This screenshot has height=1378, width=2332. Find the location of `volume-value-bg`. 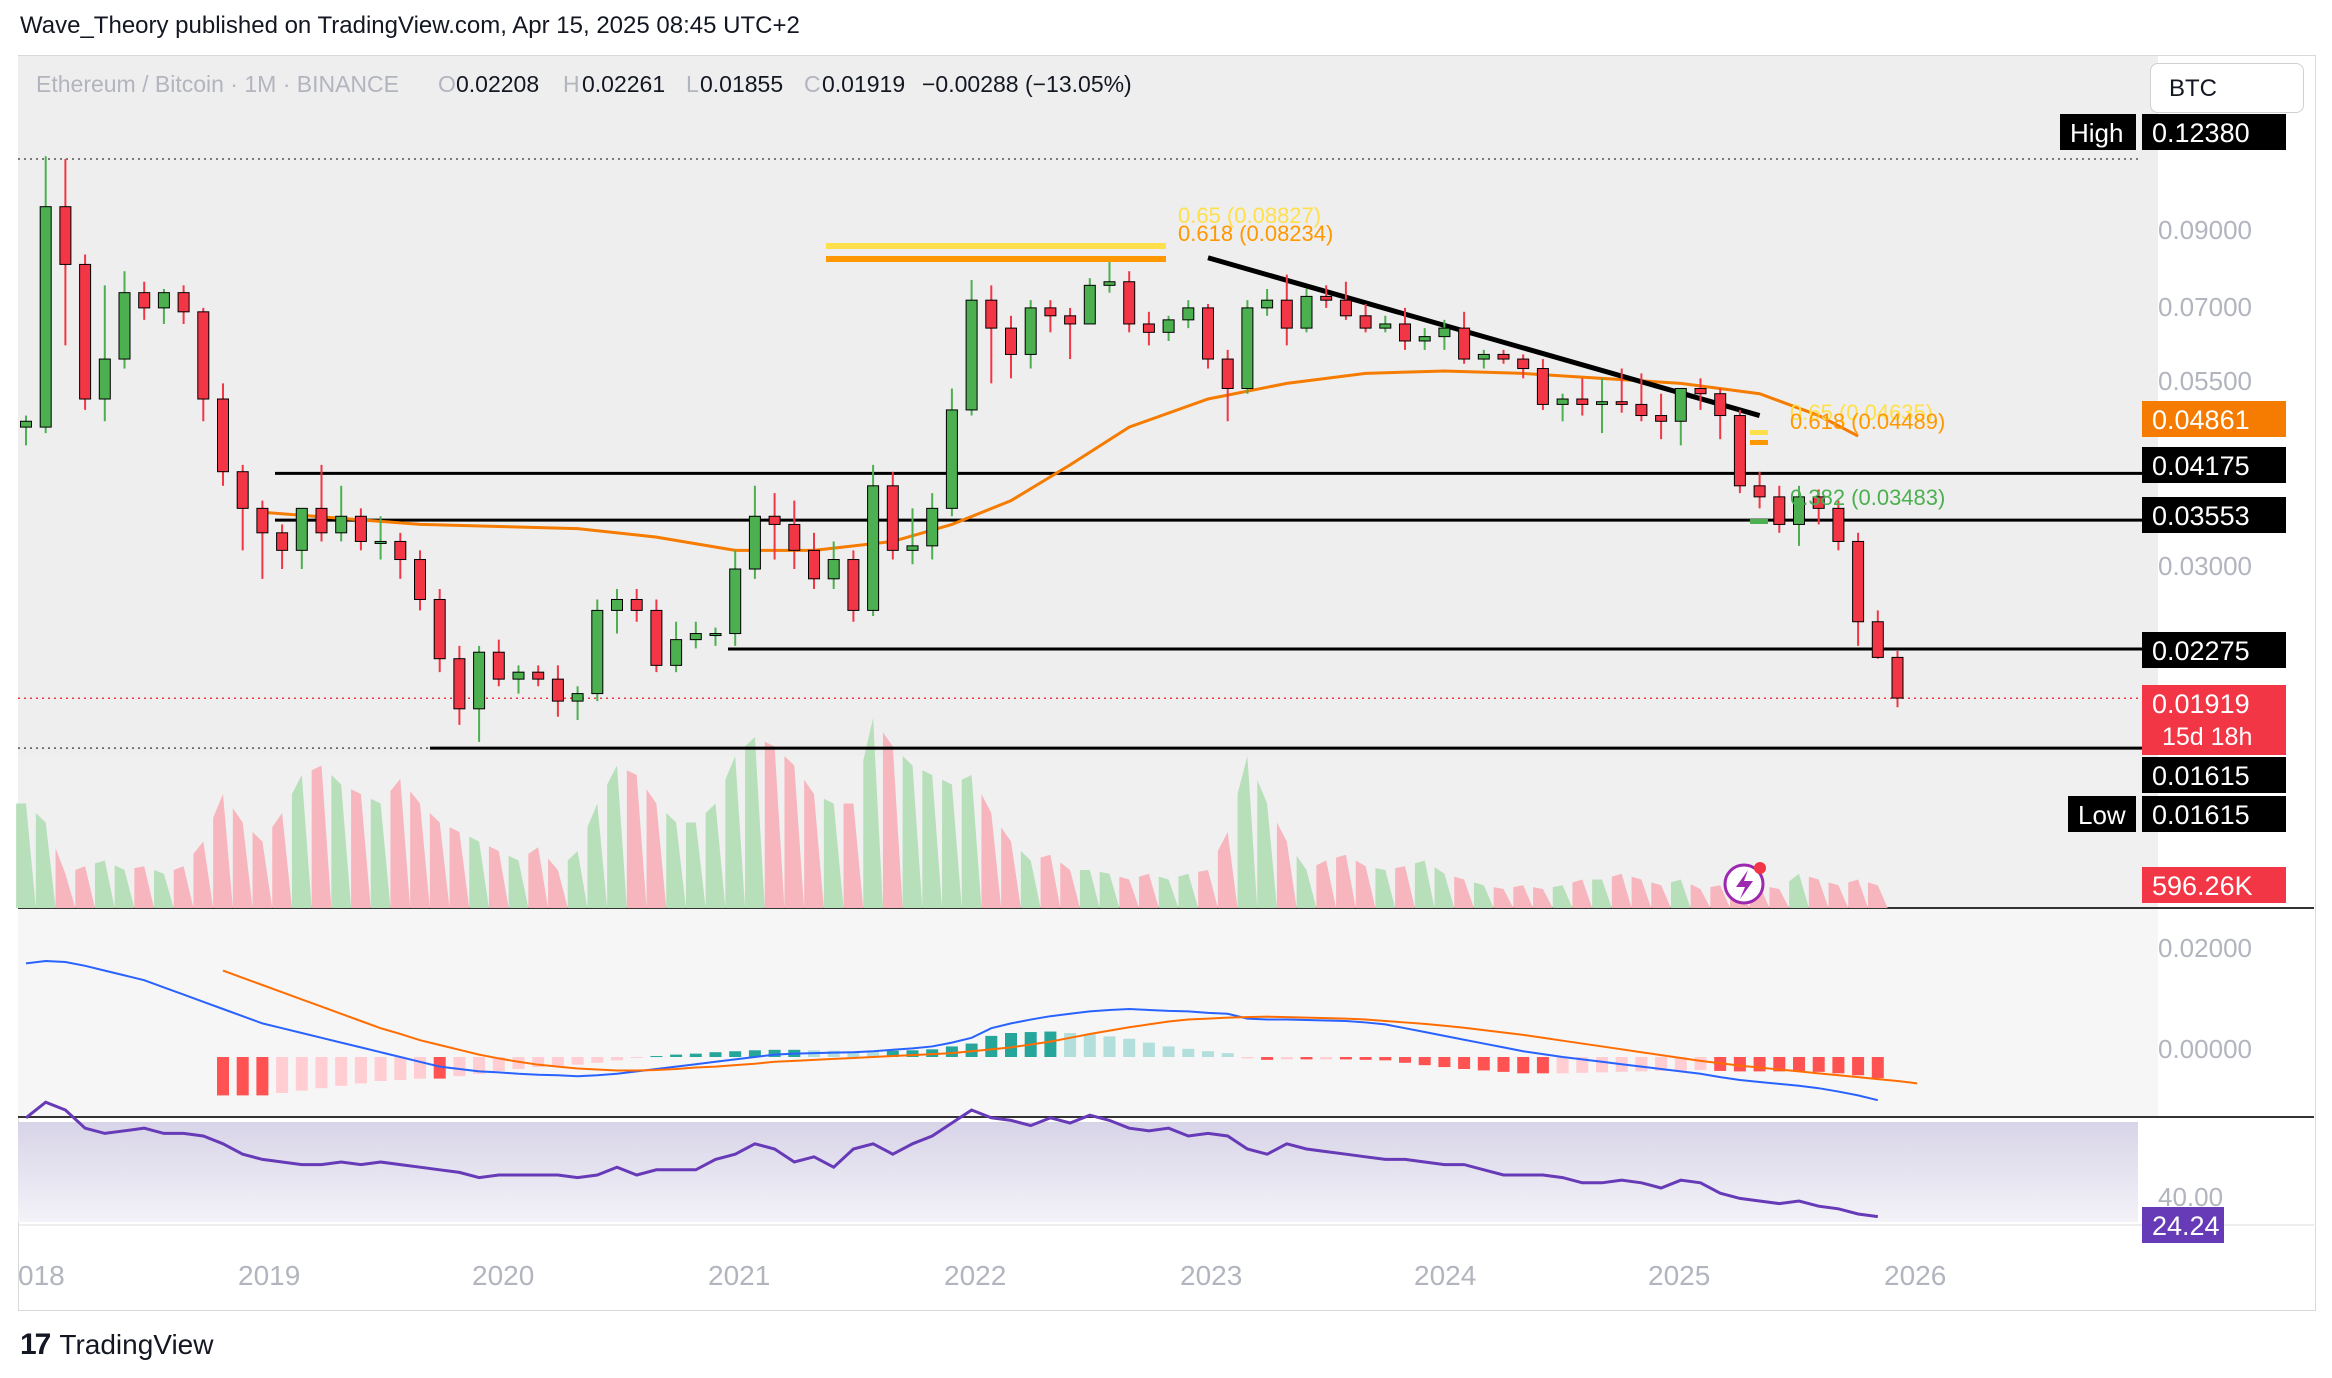

volume-value-bg is located at coordinates (2214, 885).